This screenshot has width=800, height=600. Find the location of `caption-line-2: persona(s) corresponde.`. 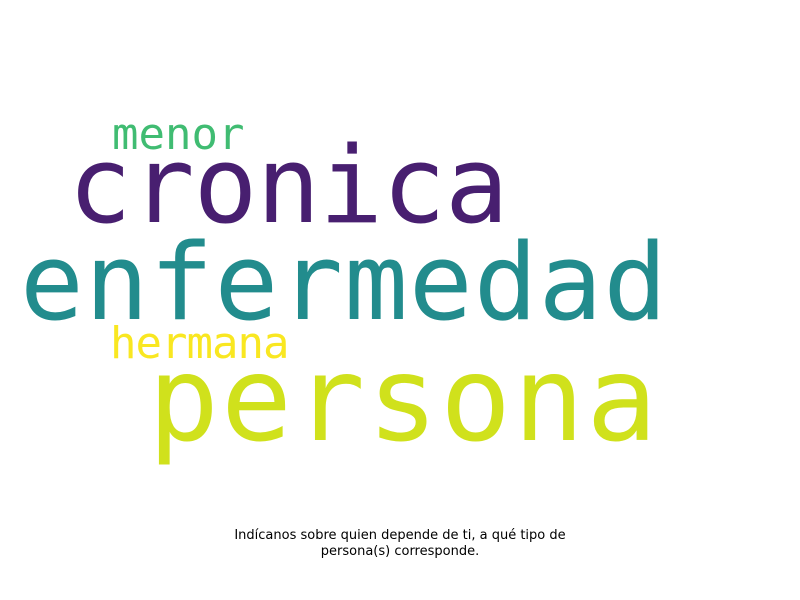

caption-line-2: persona(s) corresponde. is located at coordinates (400, 551).